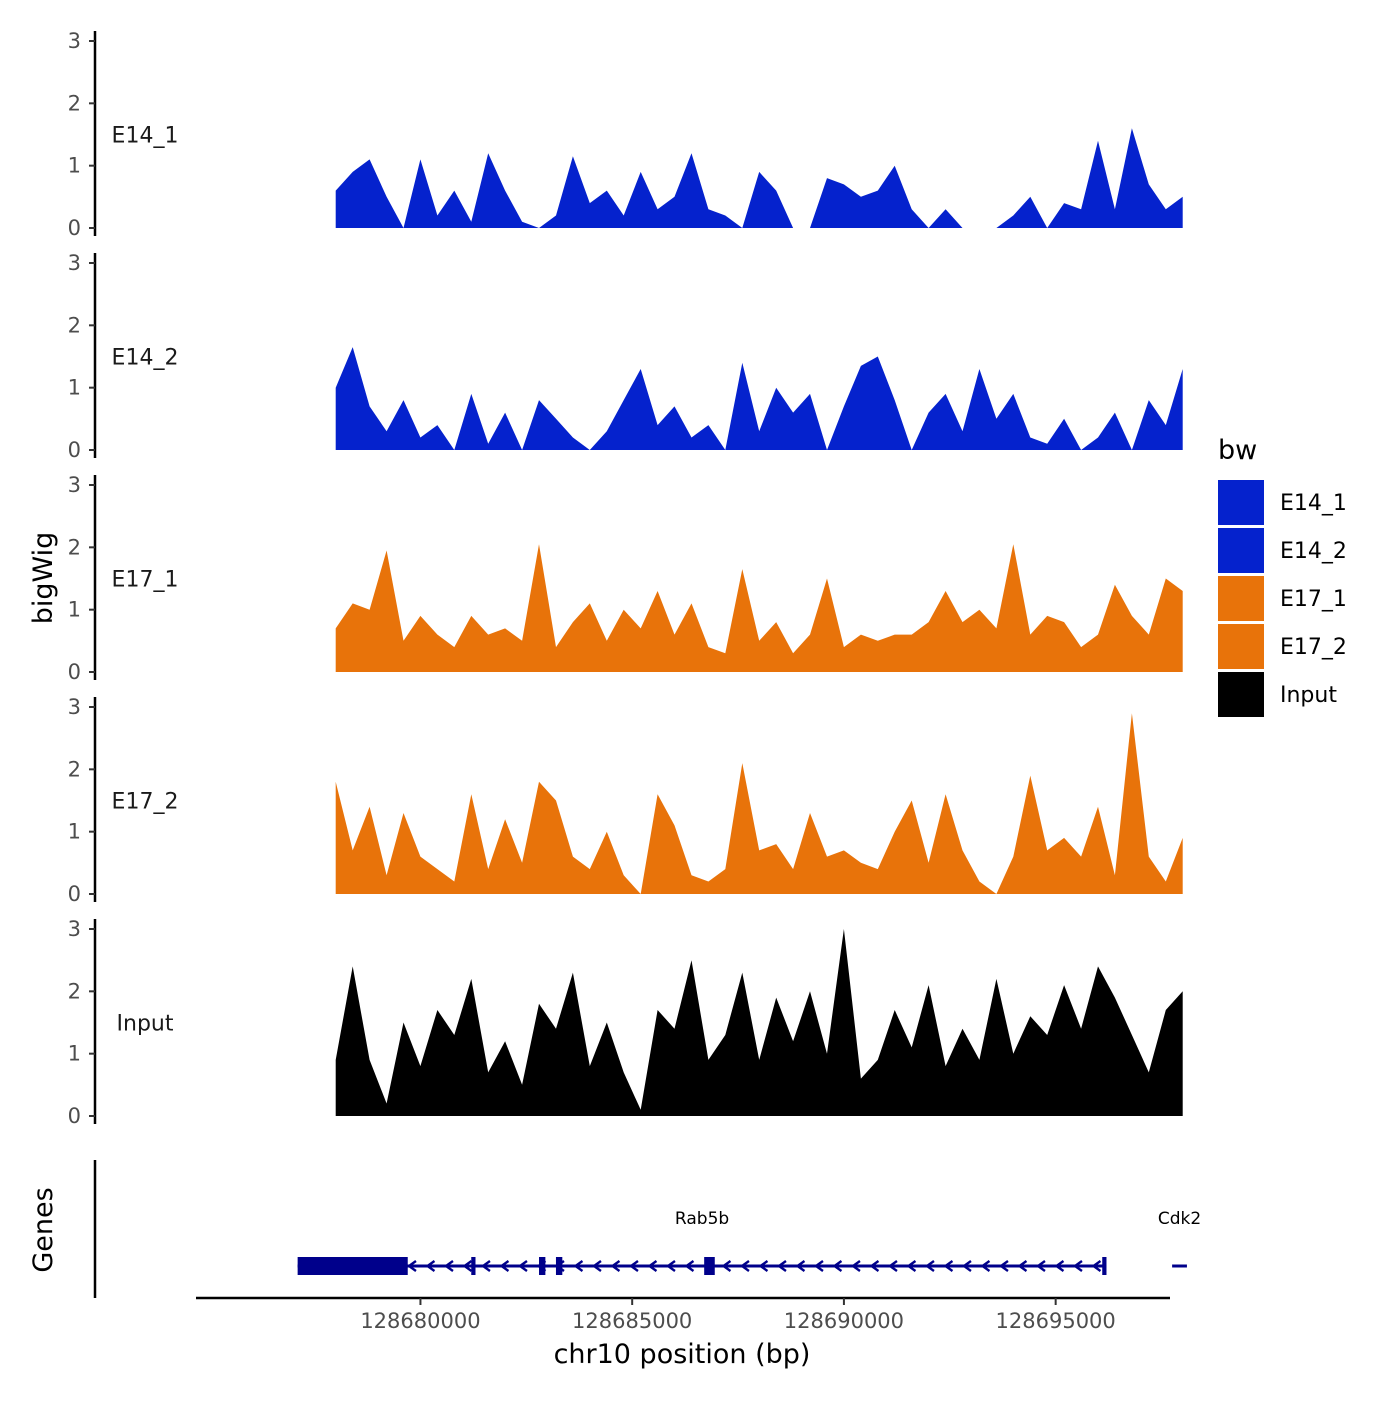 The width and height of the screenshot is (1400, 1405). I want to click on legend-item-e17-2: E17_2, so click(1282, 646).